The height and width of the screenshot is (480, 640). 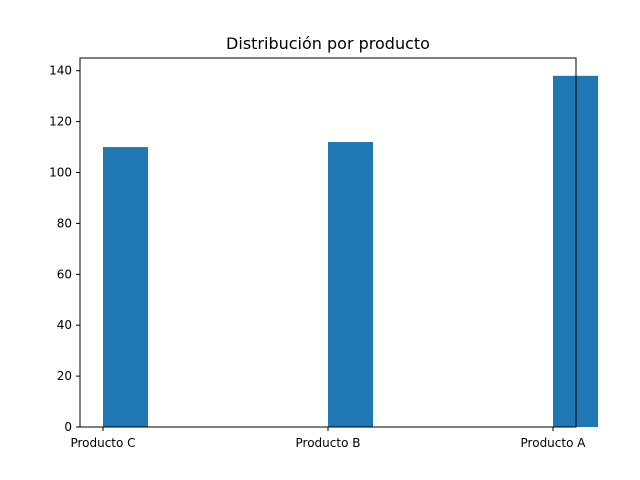 I want to click on x-axis: Producto C Producto B Producto A, so click(x=328, y=438).